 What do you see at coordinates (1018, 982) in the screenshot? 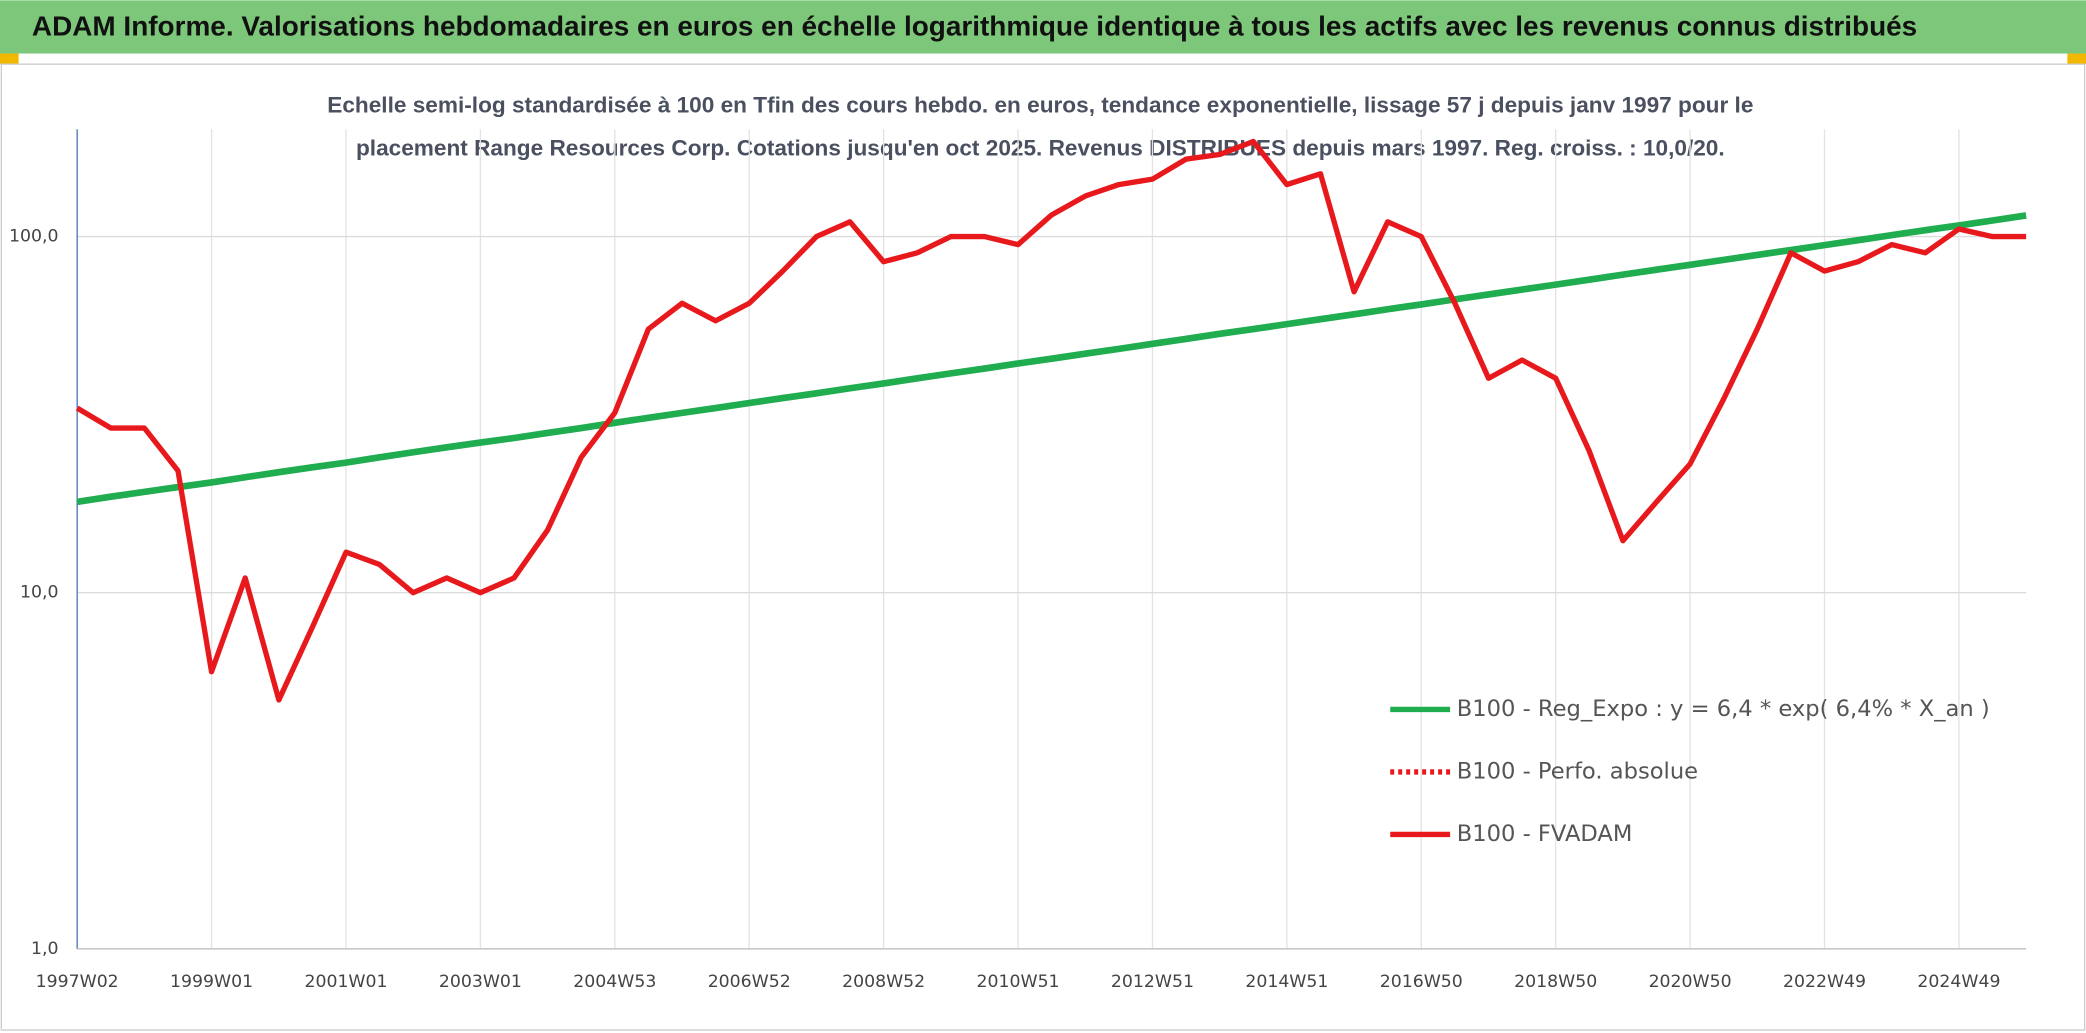
I see `x-tick-label: 2010W51` at bounding box center [1018, 982].